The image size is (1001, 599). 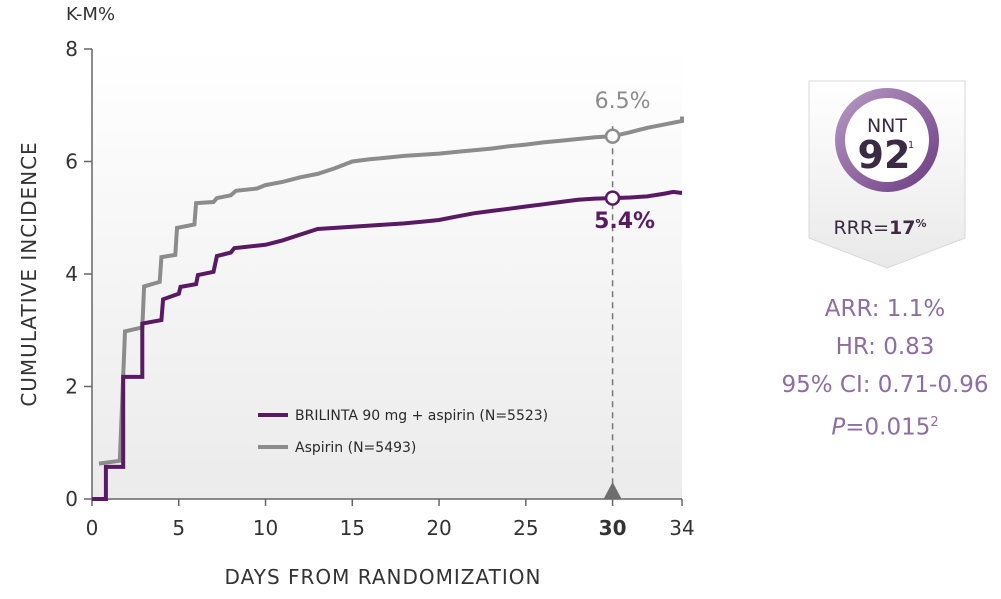 I want to click on p-superscript: 2, so click(x=934, y=422).